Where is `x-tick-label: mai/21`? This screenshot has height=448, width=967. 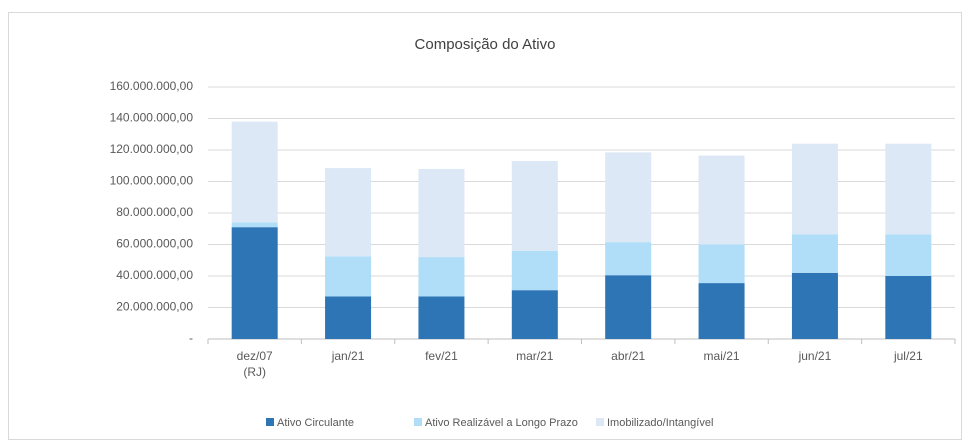 x-tick-label: mai/21 is located at coordinates (722, 356).